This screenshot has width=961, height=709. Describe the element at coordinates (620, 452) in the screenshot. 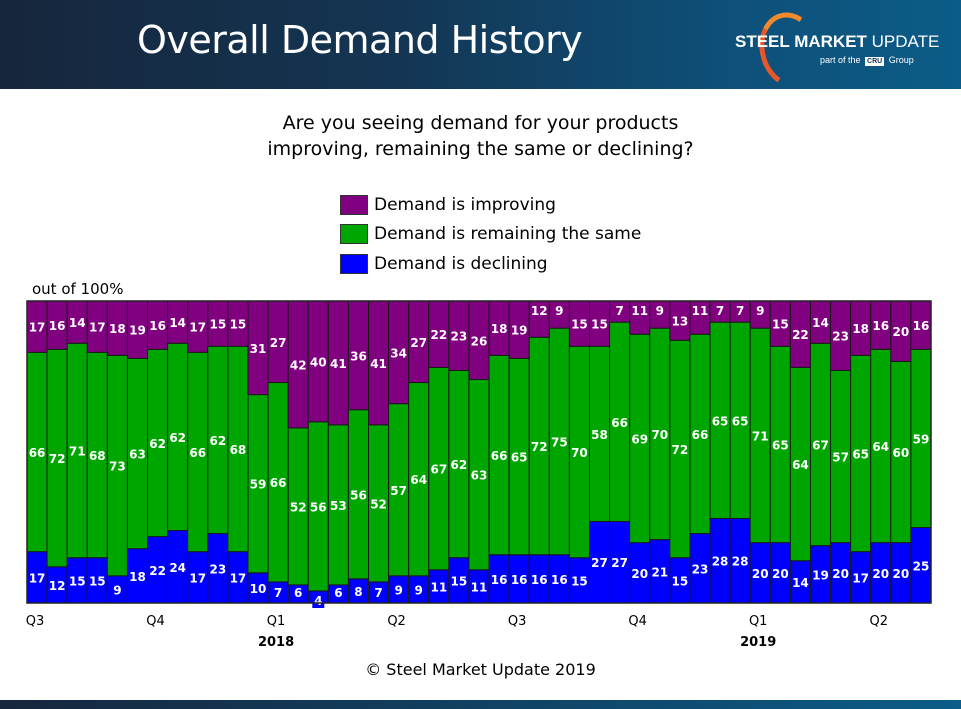

I see `bar-group: 27 66 7` at that location.